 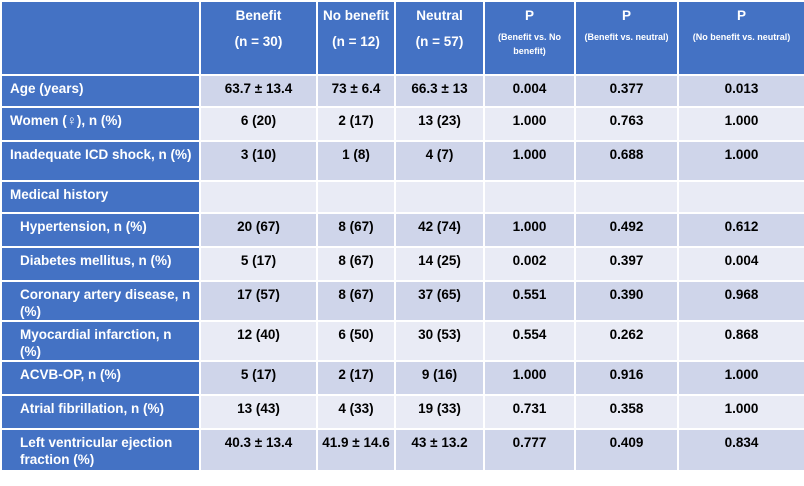 What do you see at coordinates (529, 44) in the screenshot?
I see `column-header-subtitle: (Benefit vs. No benefit)` at bounding box center [529, 44].